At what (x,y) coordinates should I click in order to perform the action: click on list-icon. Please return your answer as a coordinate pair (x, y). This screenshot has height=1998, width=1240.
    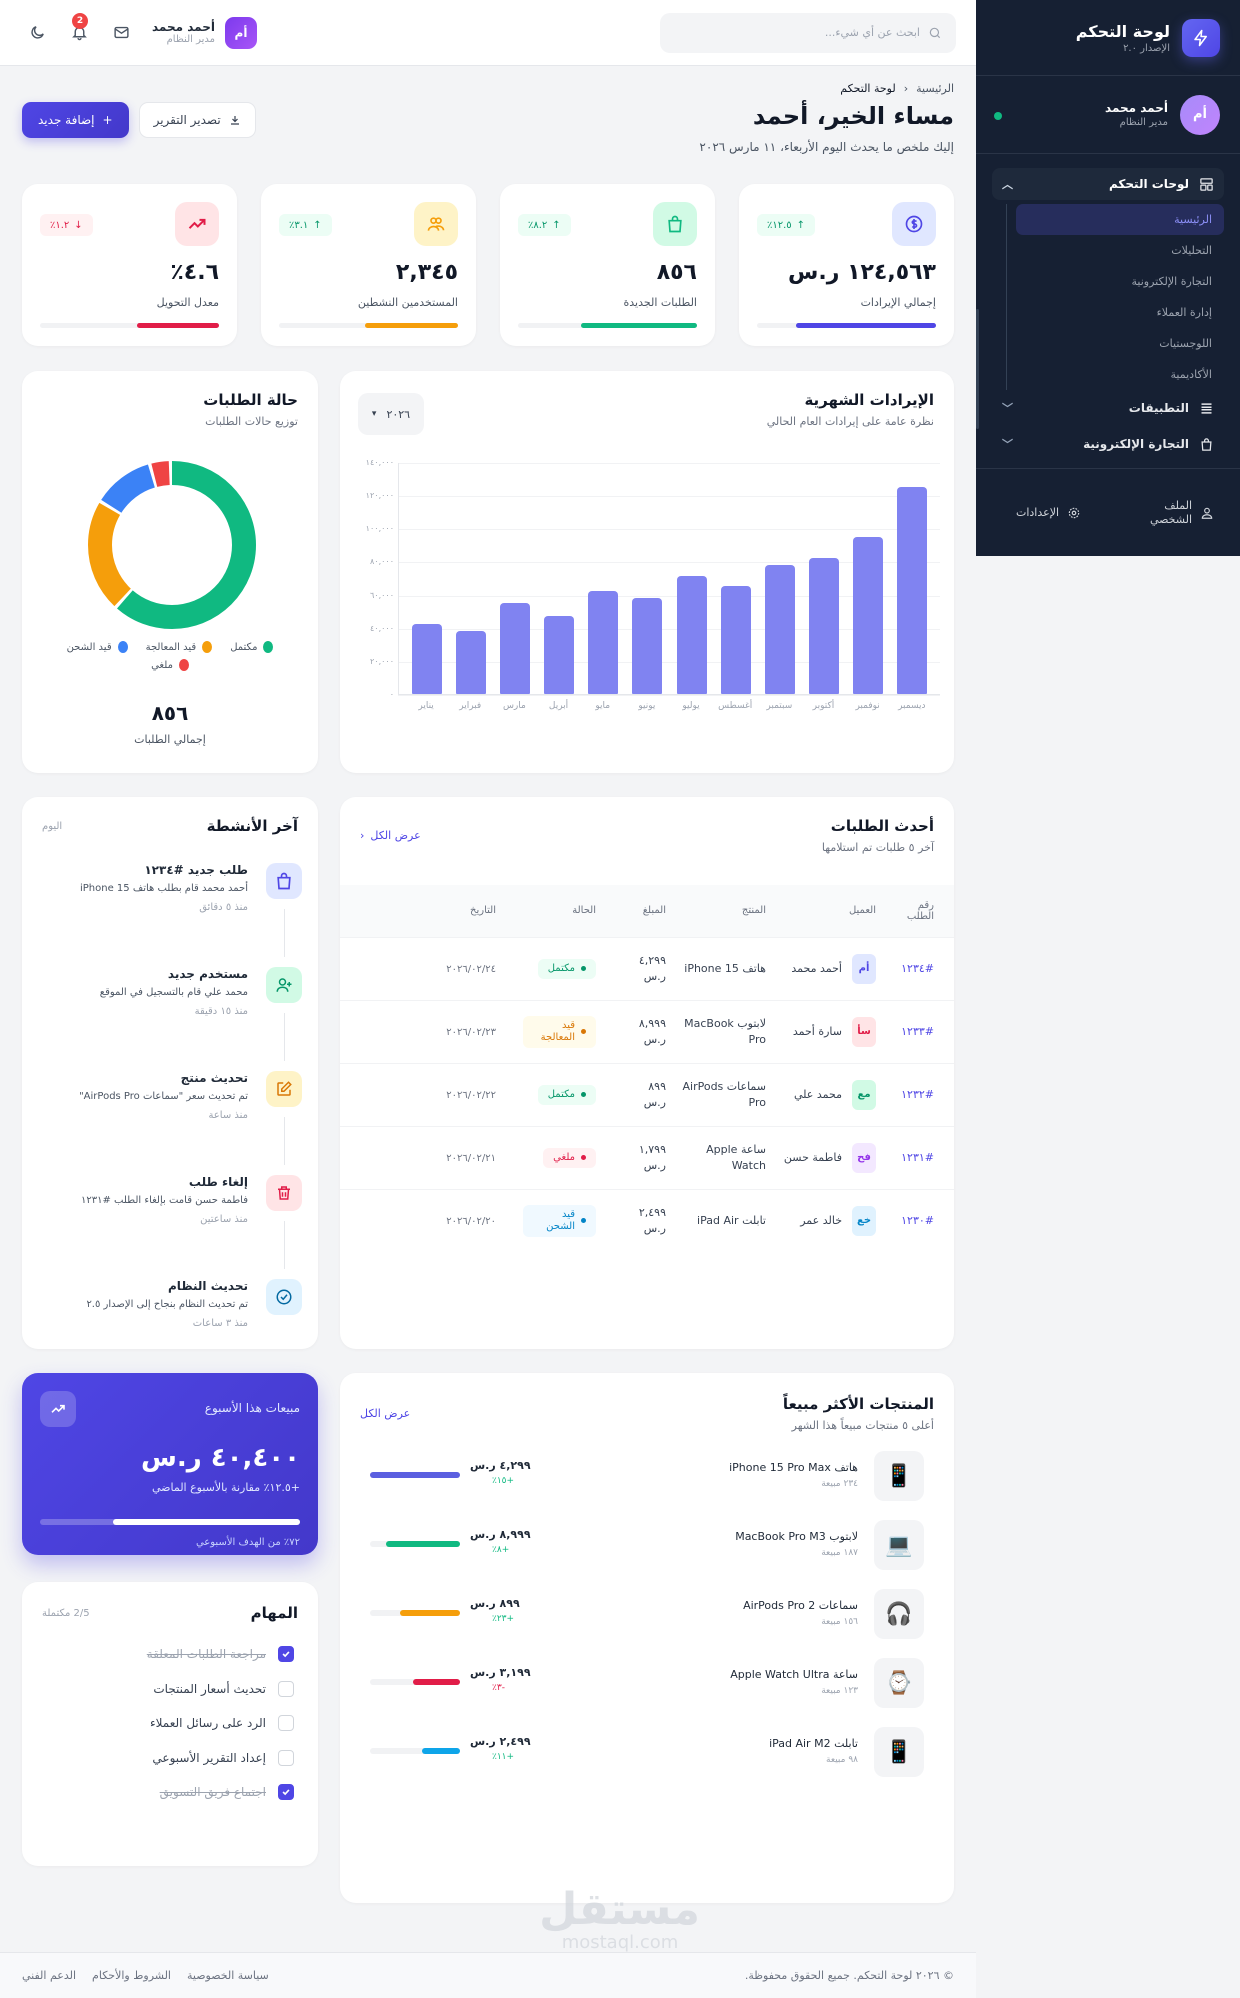
    Looking at the image, I should click on (1206, 408).